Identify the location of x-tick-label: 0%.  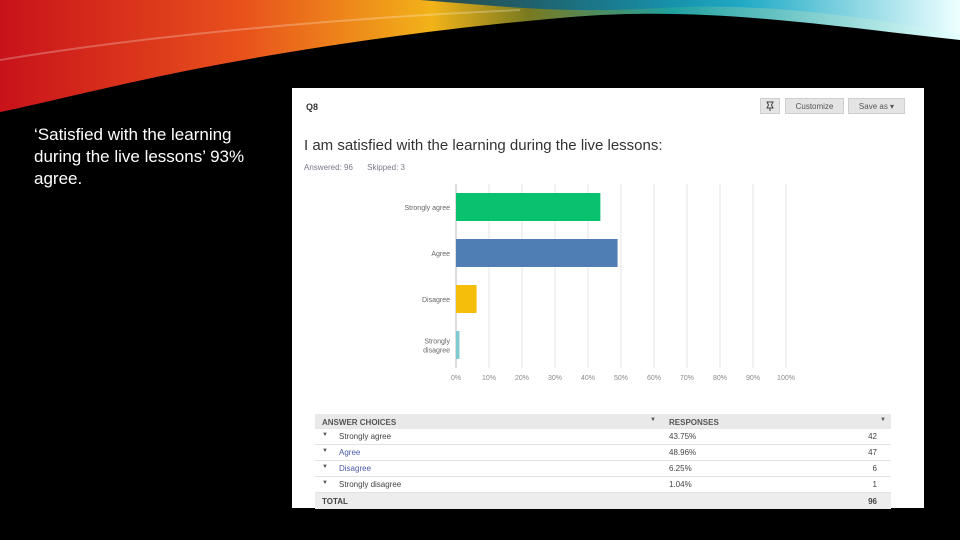
(456, 378).